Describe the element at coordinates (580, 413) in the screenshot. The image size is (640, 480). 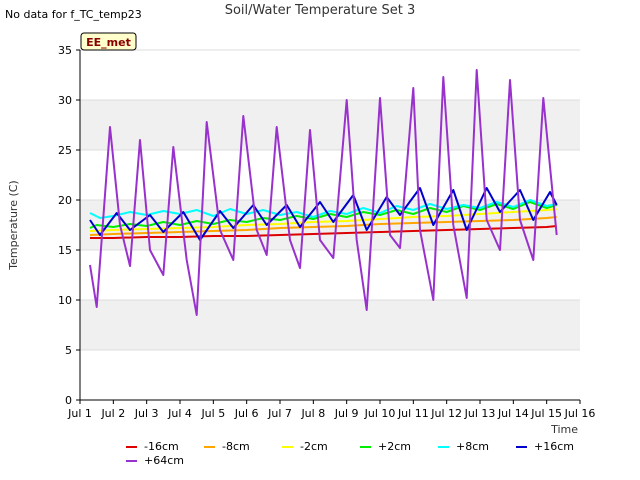
I see `x-tick-label: Jul 16` at that location.